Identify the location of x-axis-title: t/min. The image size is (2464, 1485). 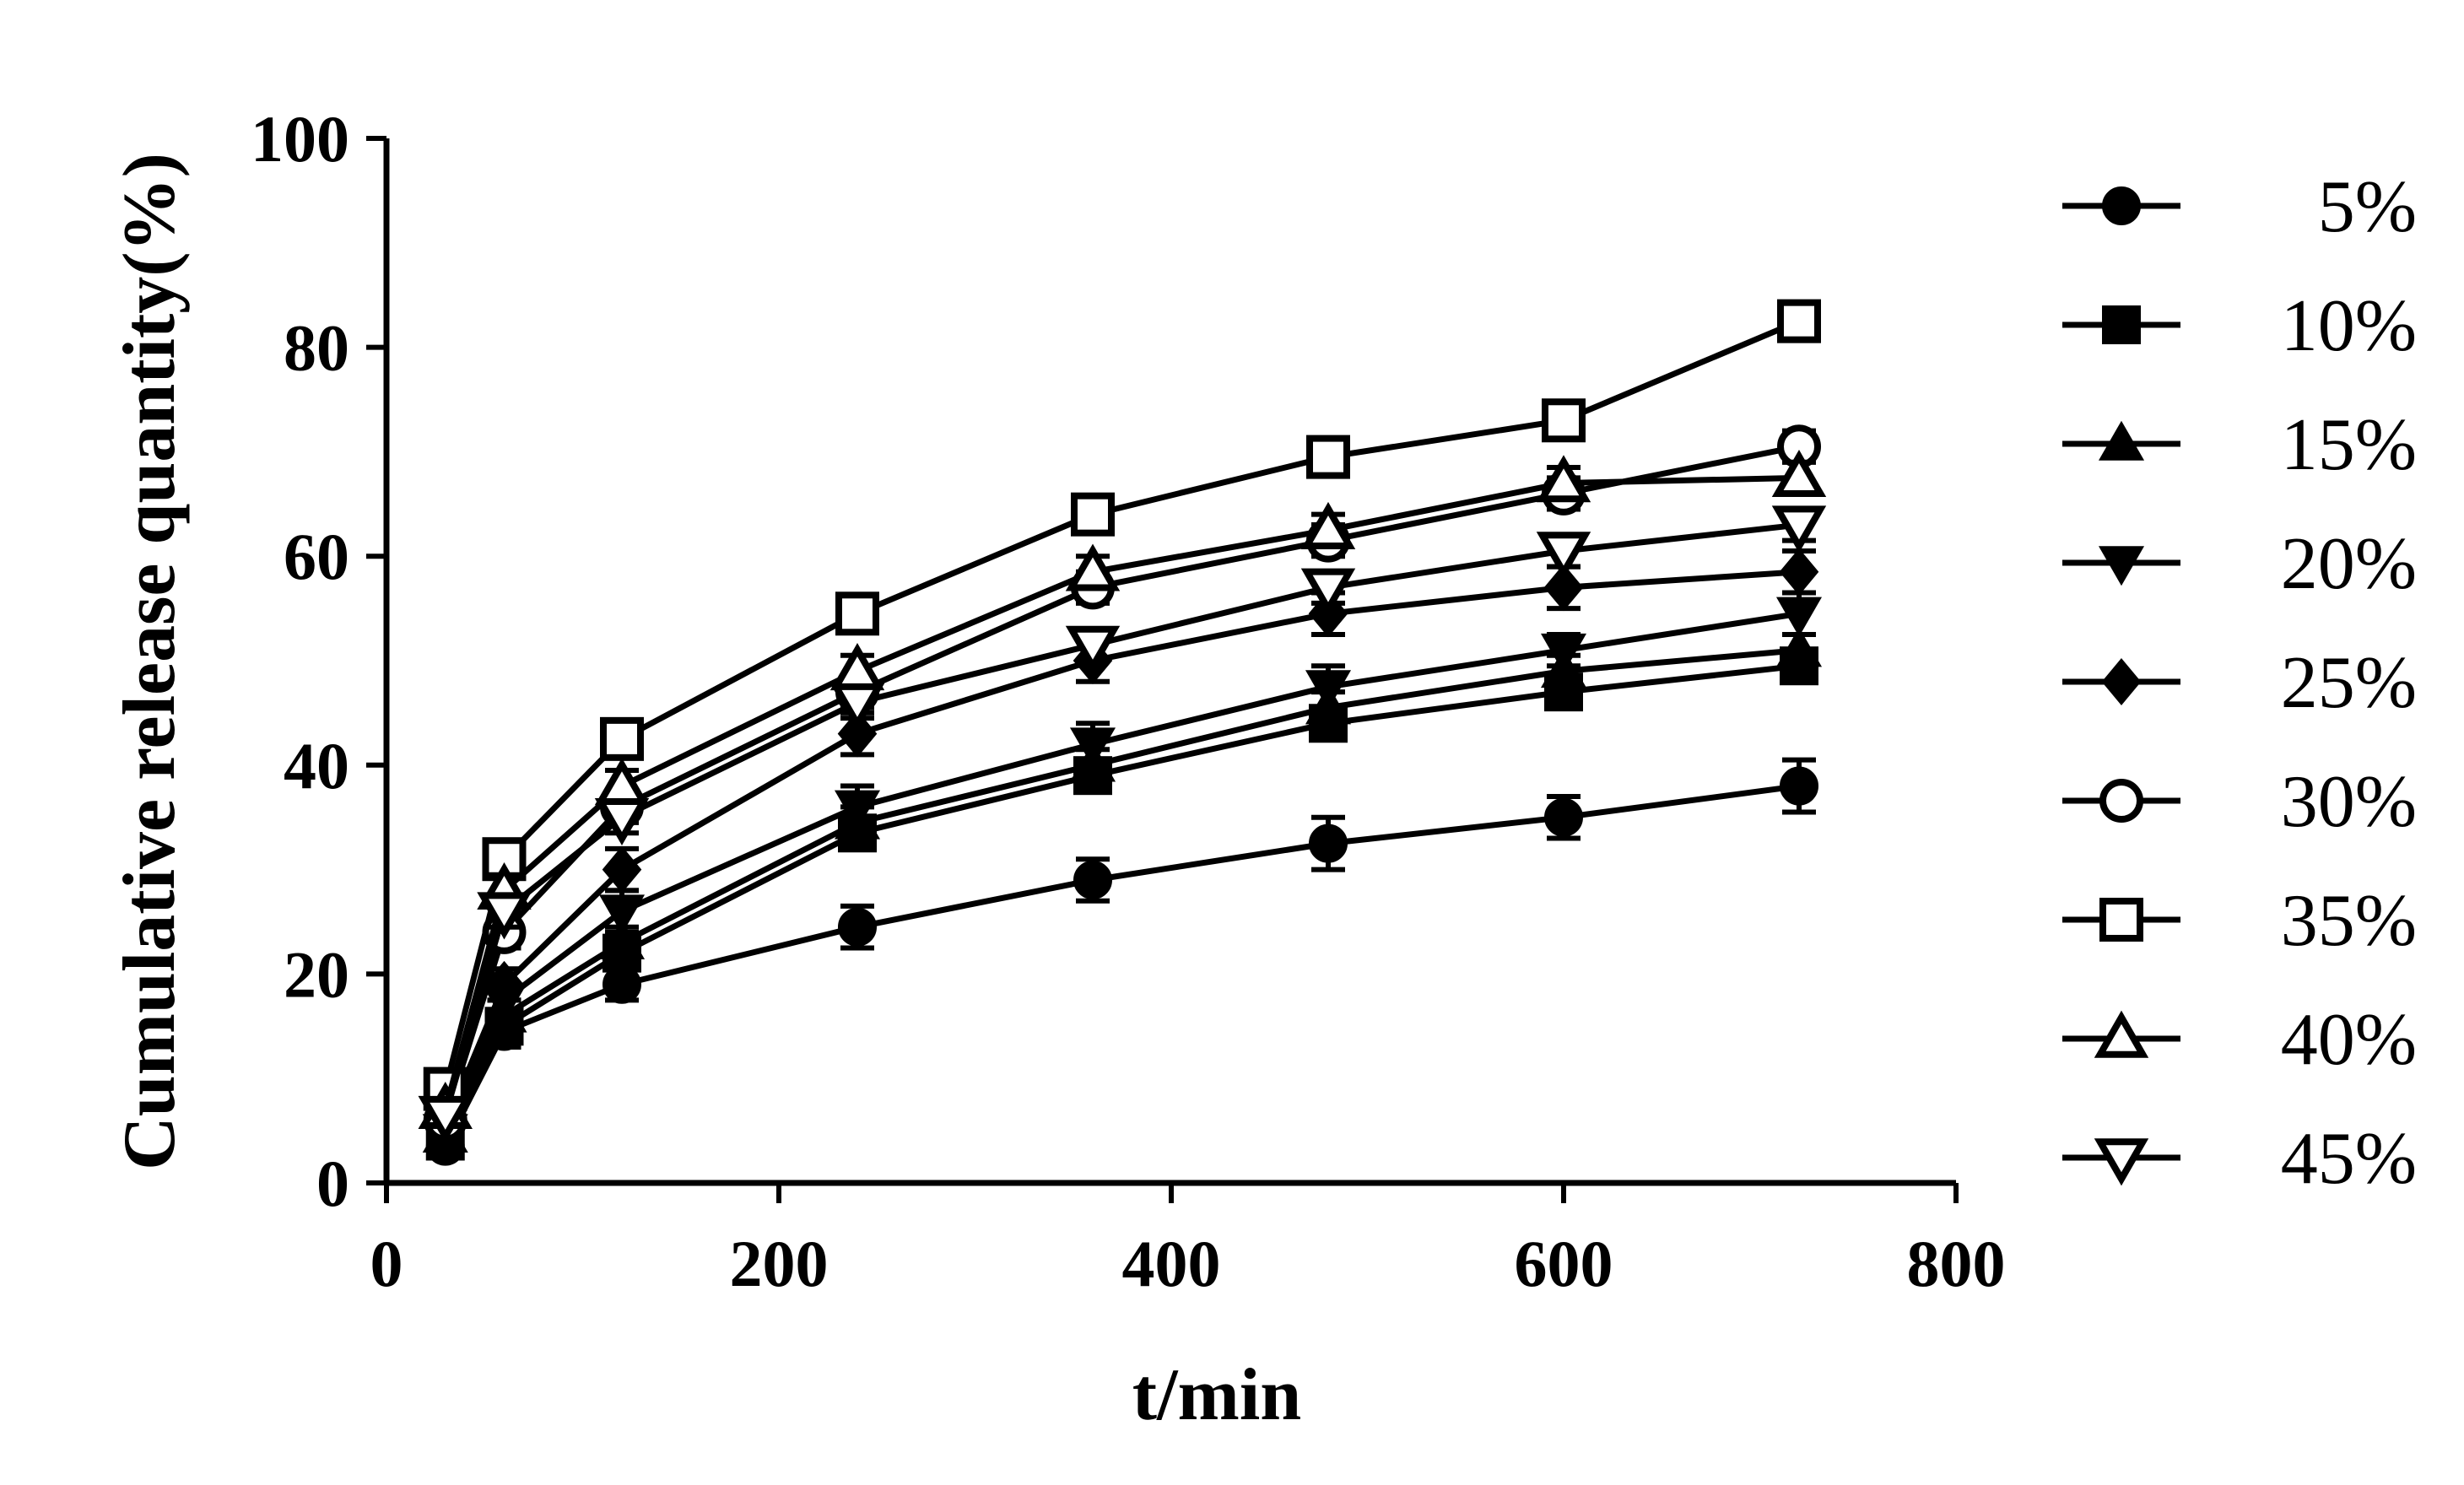
(1216, 1395).